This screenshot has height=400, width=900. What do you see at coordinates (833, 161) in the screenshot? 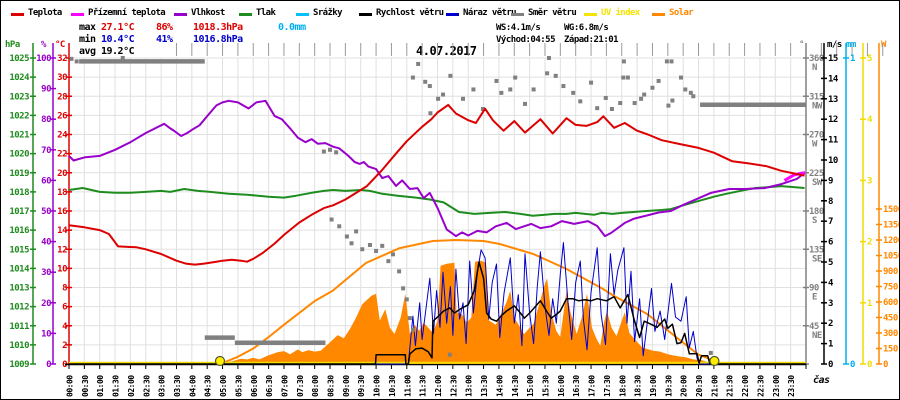
I see `svg-text: 10` at bounding box center [833, 161].